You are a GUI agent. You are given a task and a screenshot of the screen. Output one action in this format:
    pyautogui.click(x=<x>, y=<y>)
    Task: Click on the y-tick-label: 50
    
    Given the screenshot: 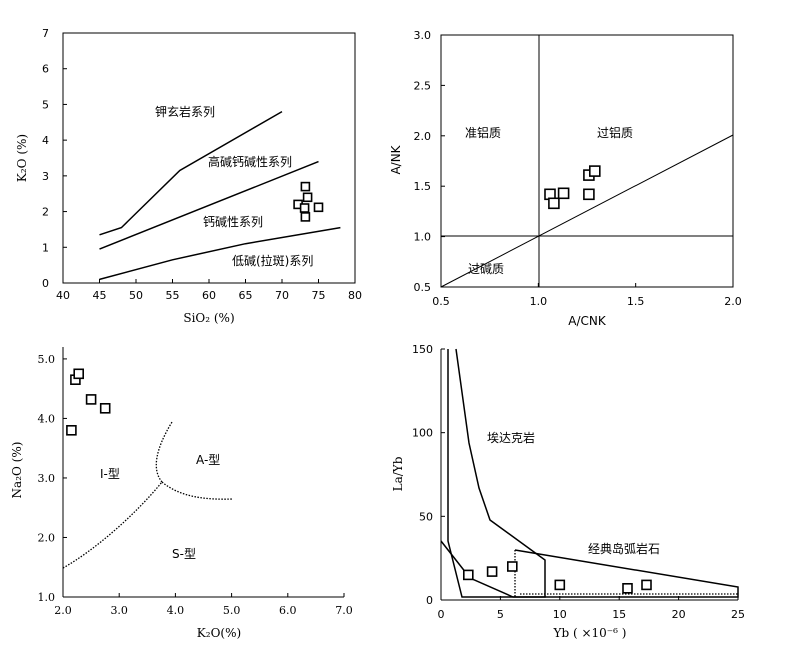 What is the action you would take?
    pyautogui.click(x=426, y=516)
    